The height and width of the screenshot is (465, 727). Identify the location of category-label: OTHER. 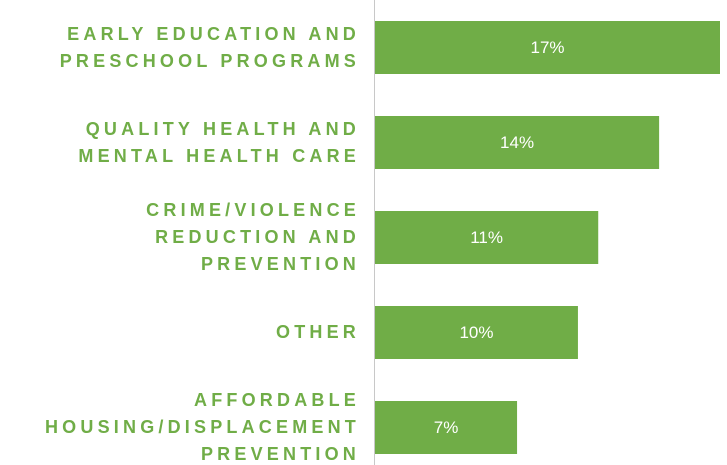
(318, 332).